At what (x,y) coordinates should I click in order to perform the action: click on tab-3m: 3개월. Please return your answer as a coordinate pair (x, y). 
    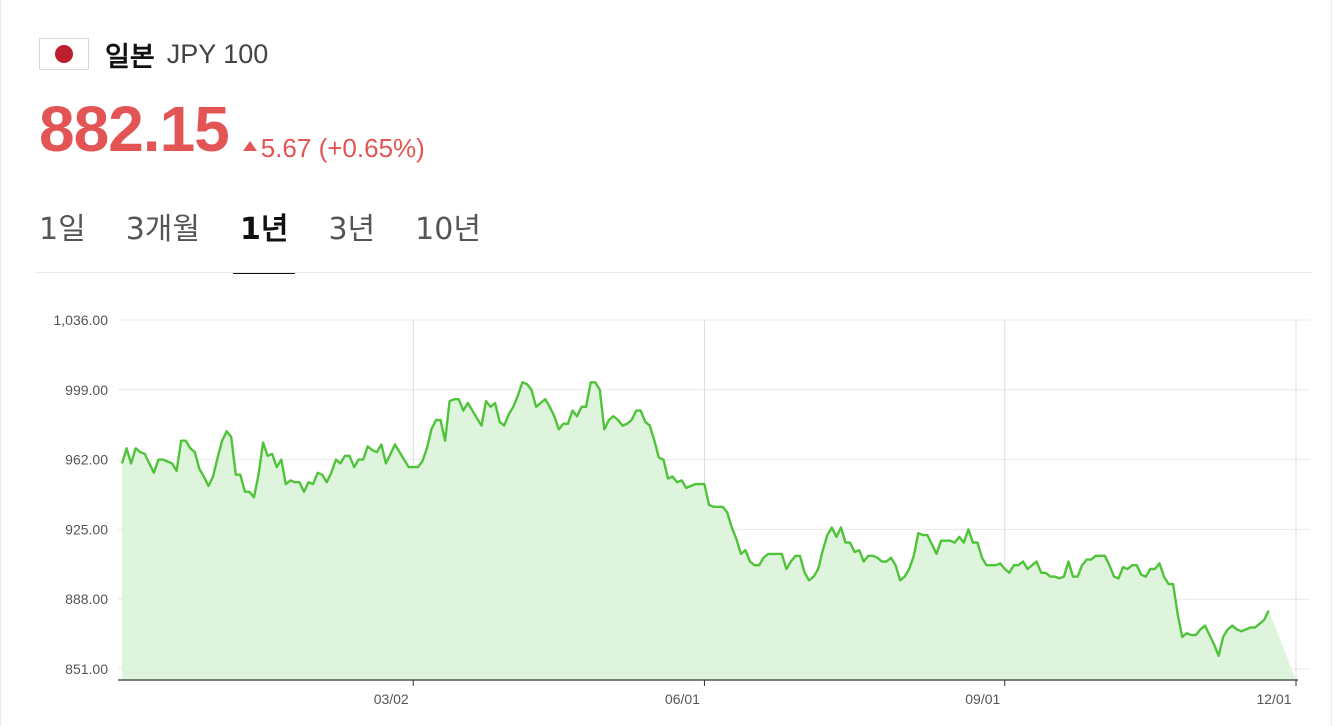
    Looking at the image, I should click on (162, 229).